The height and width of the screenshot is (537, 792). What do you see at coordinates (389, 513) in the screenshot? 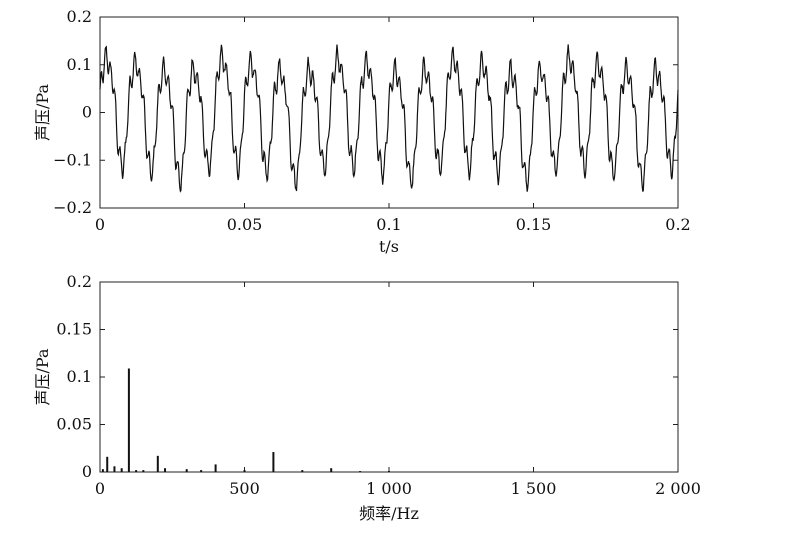
I see `x-axis-label: 频率/Hz` at bounding box center [389, 513].